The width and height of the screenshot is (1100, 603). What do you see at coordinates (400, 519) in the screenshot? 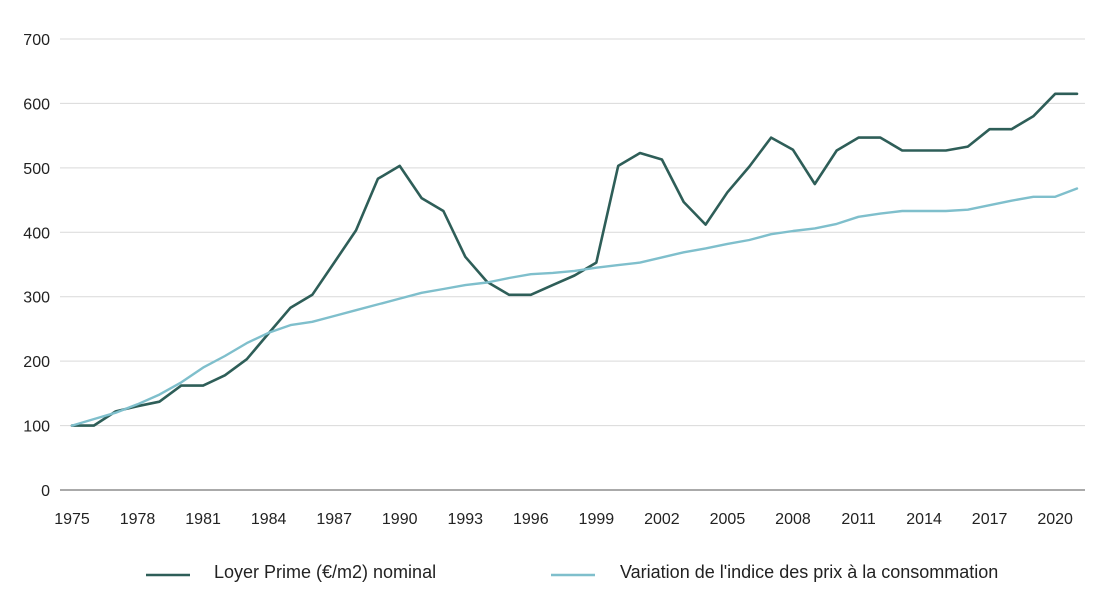
I see `x-tick-label: 1990` at bounding box center [400, 519].